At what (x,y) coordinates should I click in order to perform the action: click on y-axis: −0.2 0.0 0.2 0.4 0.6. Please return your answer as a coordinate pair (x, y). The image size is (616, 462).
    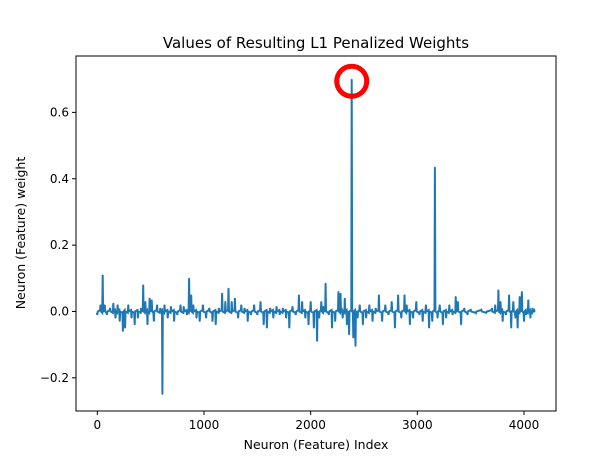
    Looking at the image, I should click on (58, 245).